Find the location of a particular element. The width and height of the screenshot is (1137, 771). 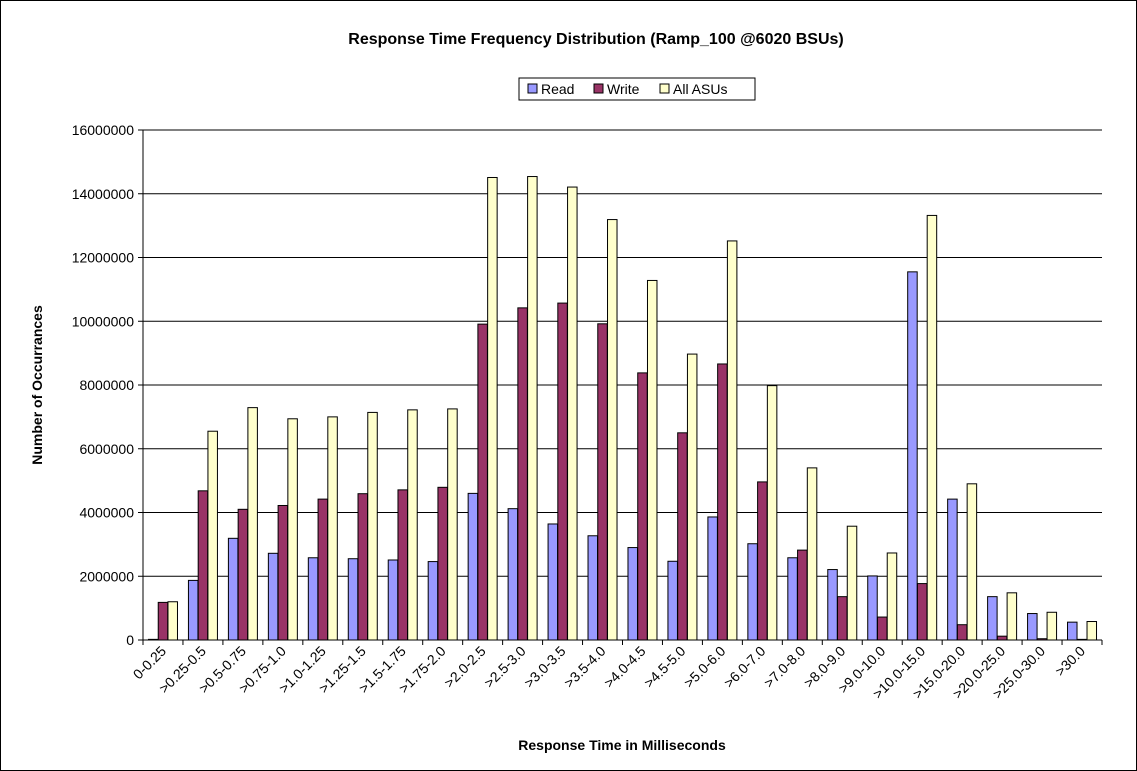

x-tick-label: >4.5-5.0 is located at coordinates (665, 667).